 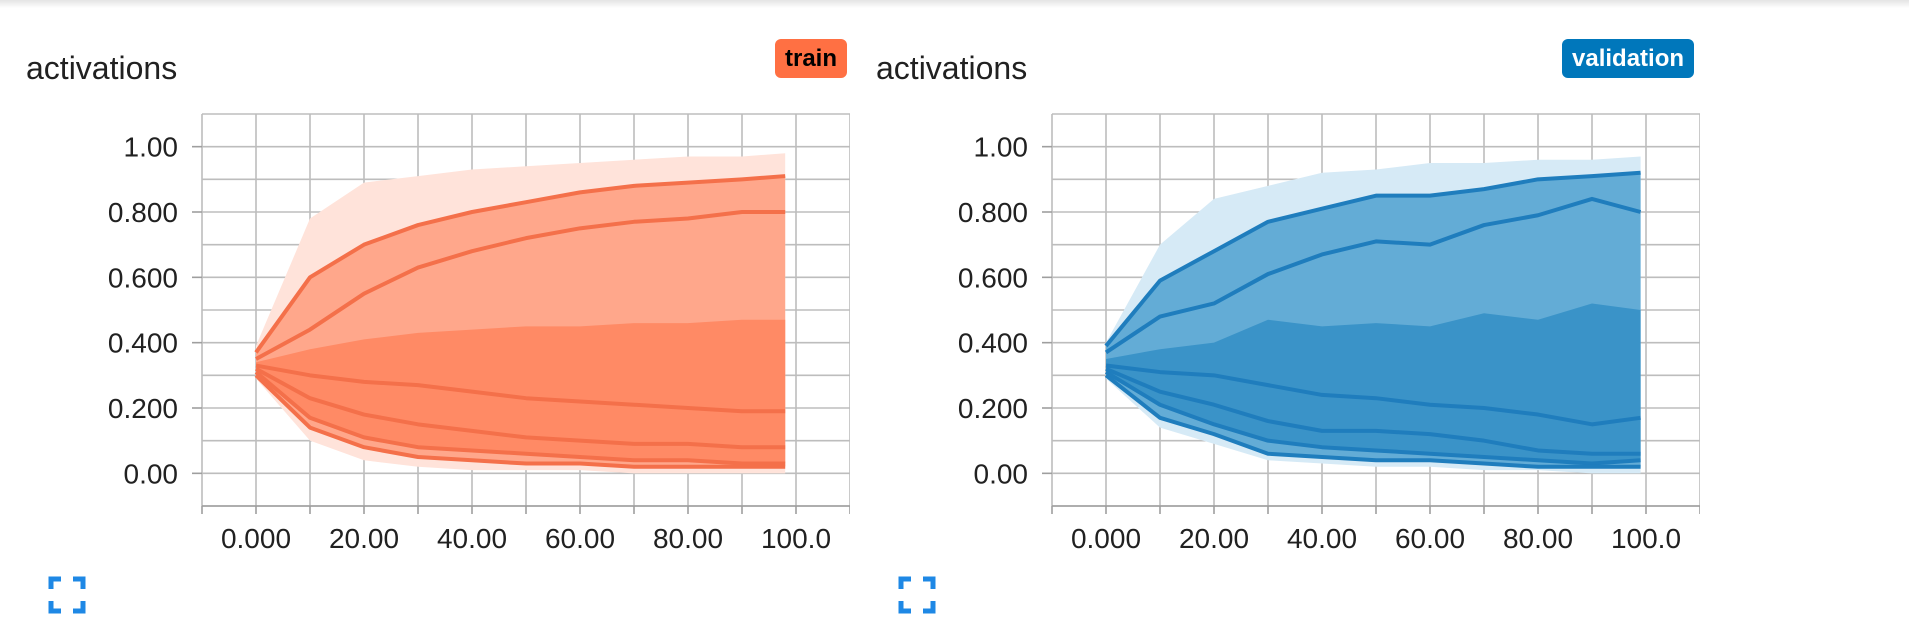 I want to click on top-shadow, so click(x=954, y=4).